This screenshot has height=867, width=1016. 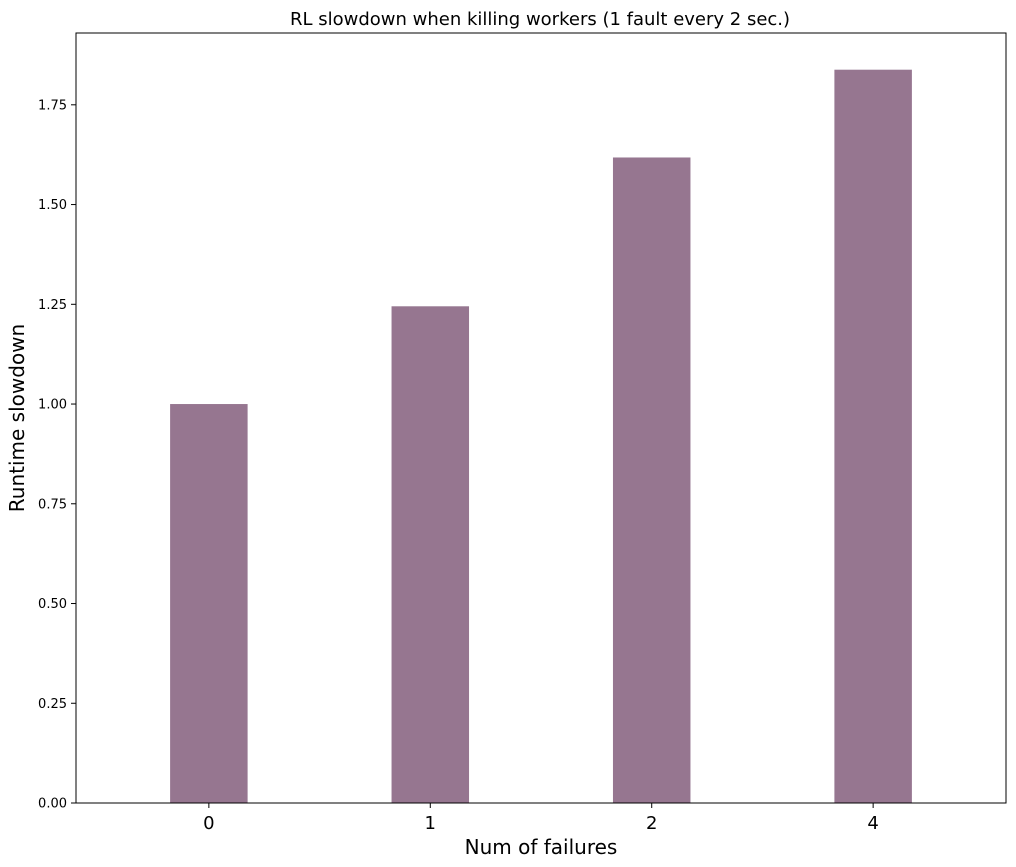 I want to click on y-tick-label: 0.75, so click(x=52, y=504).